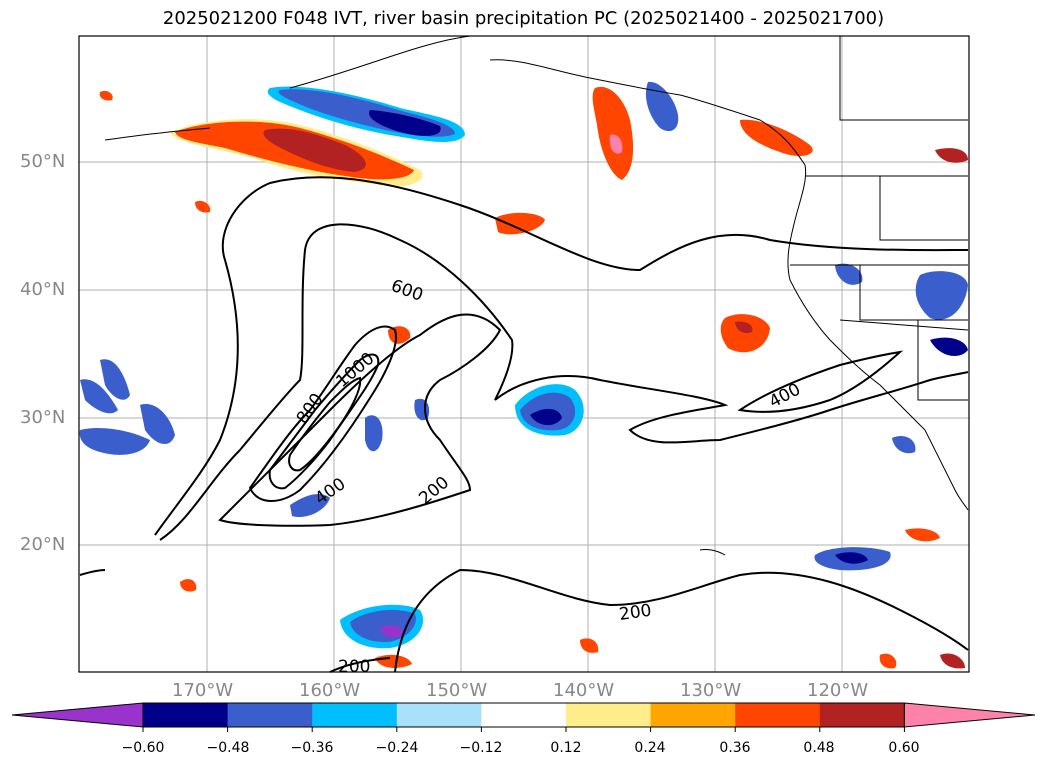  Describe the element at coordinates (635, 613) in the screenshot. I see `contour-label-200-south: 200` at that location.